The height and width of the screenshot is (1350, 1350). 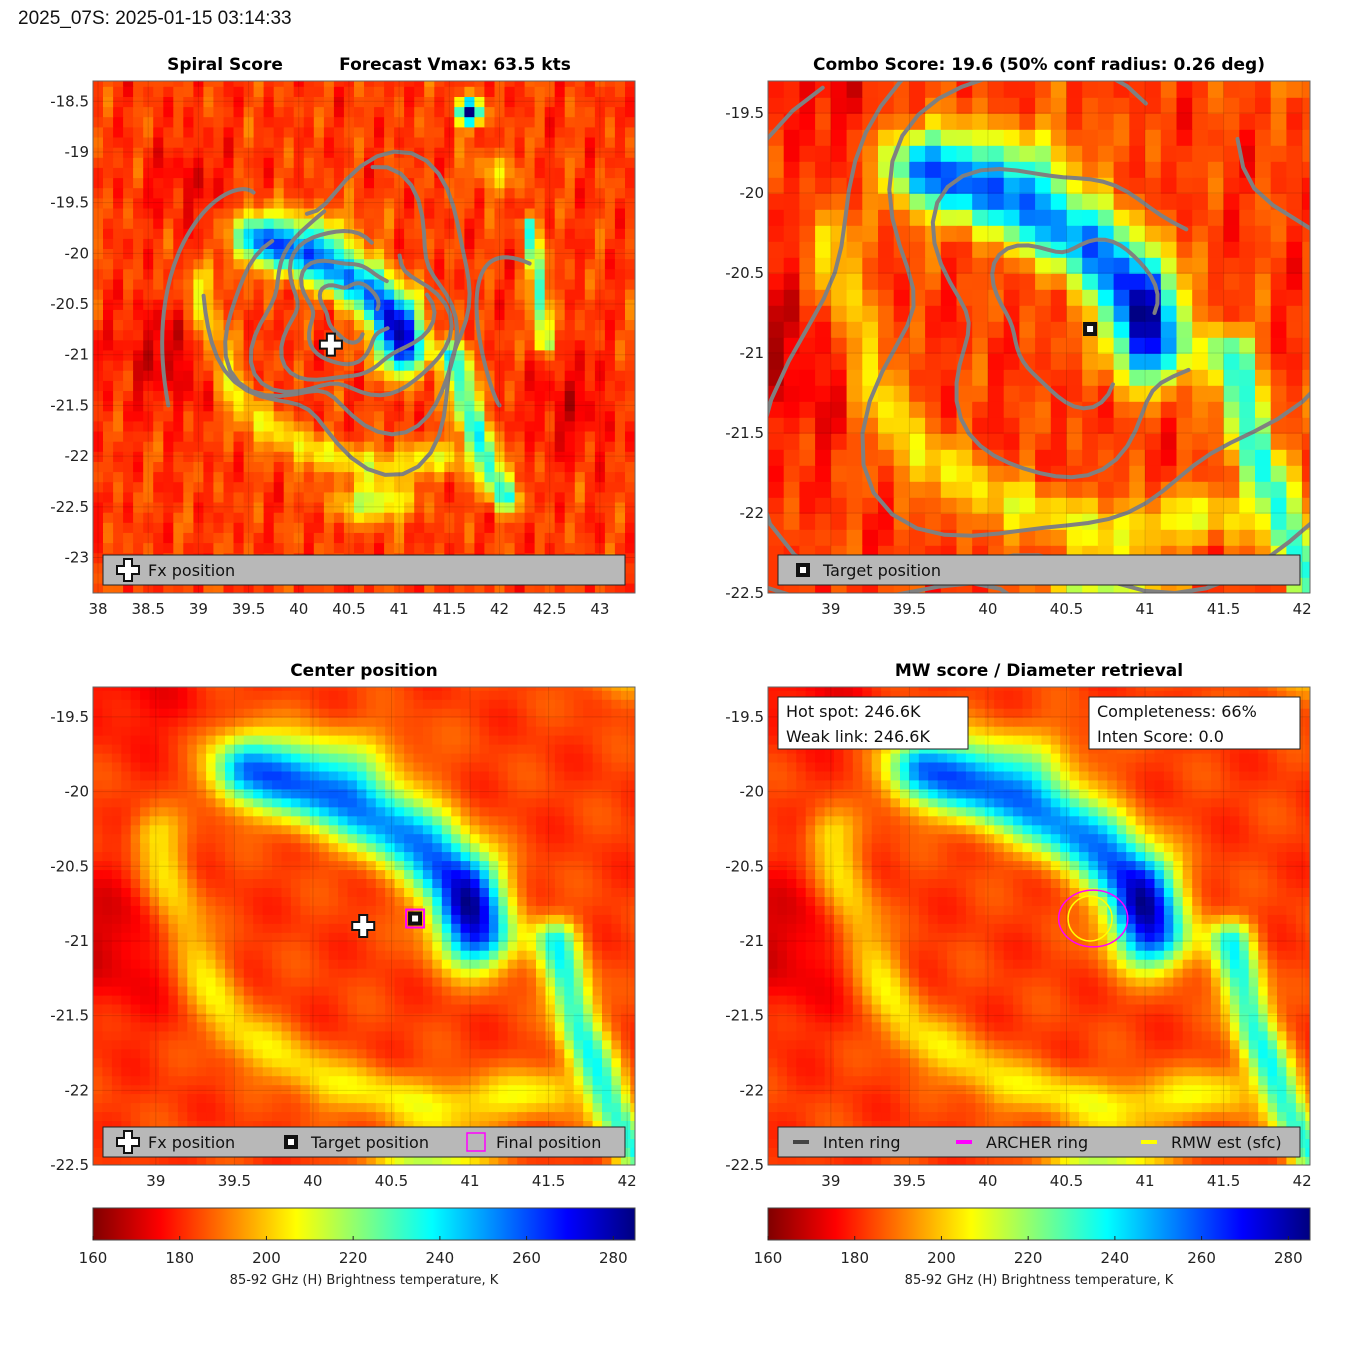 What do you see at coordinates (69, 1165) in the screenshot?
I see `center-ytick-label: -22.5` at bounding box center [69, 1165].